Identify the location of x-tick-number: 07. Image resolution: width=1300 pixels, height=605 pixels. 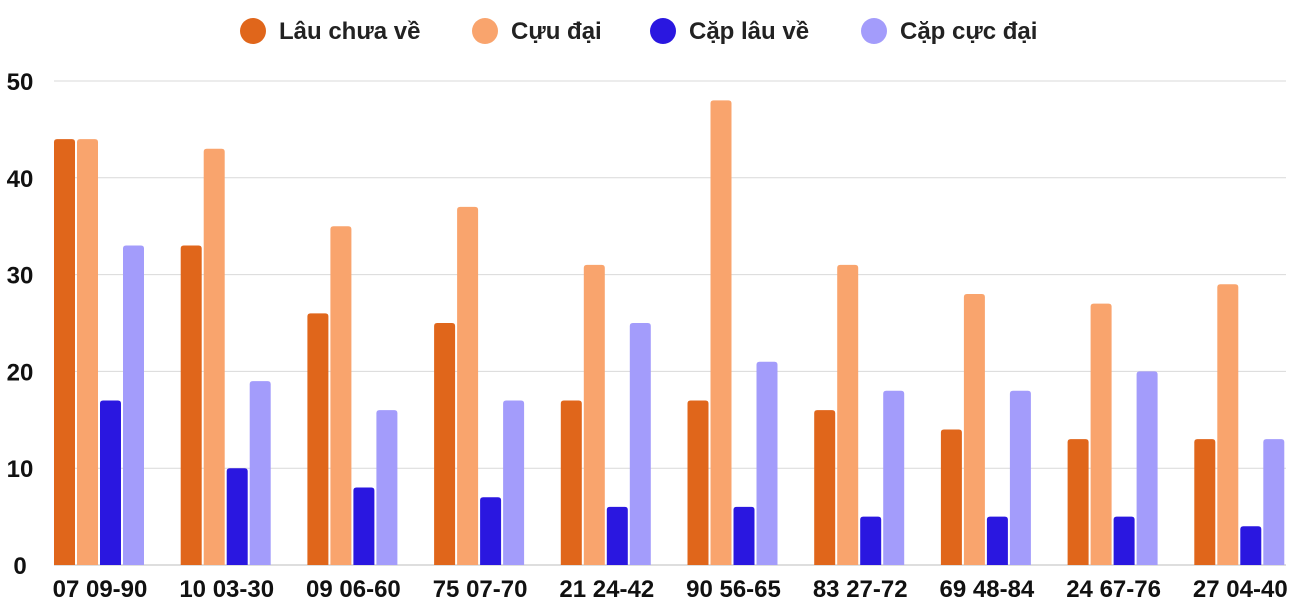
(66, 588).